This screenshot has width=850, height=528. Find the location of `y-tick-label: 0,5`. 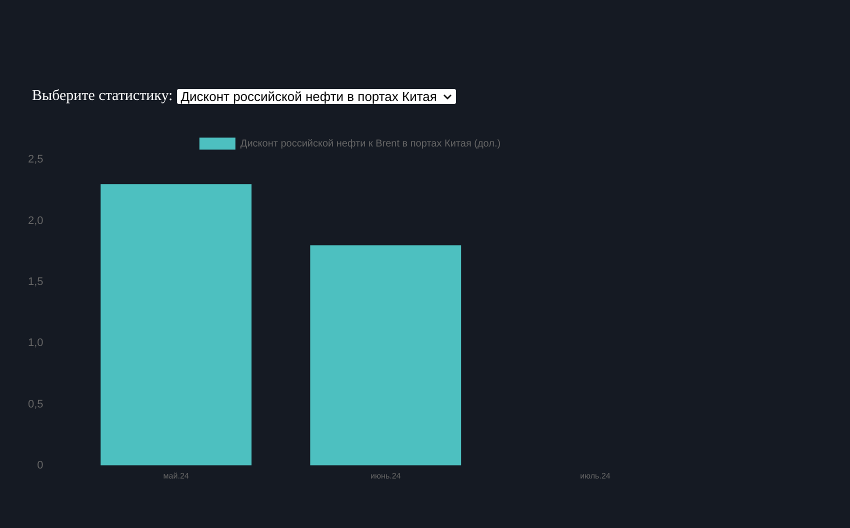

y-tick-label: 0,5 is located at coordinates (36, 404).